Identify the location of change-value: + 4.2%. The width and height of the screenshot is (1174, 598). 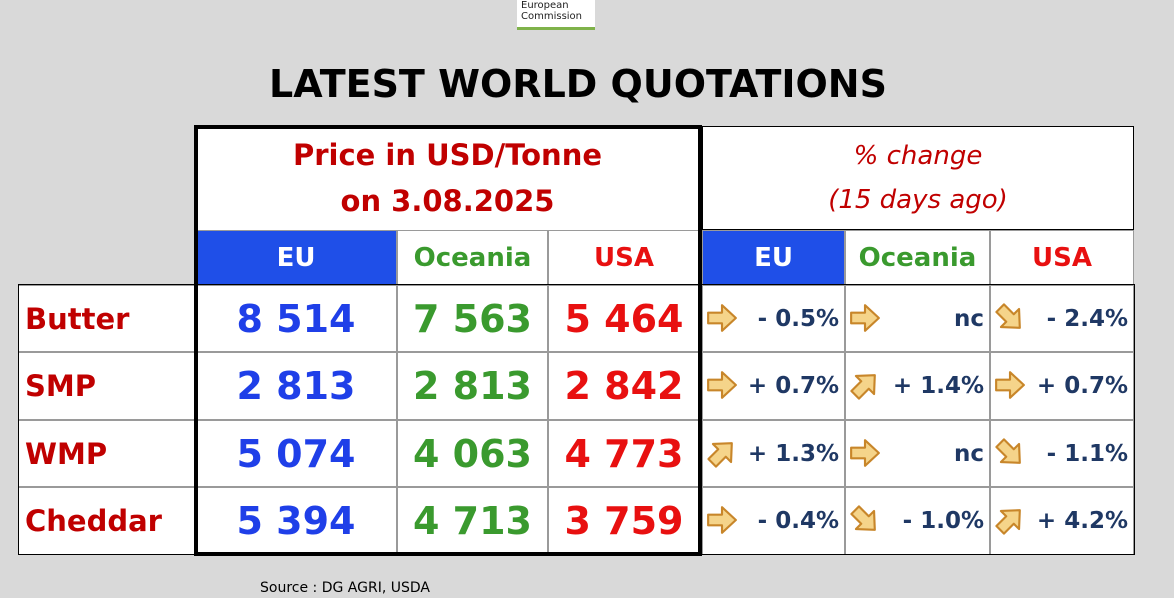
(1082, 521).